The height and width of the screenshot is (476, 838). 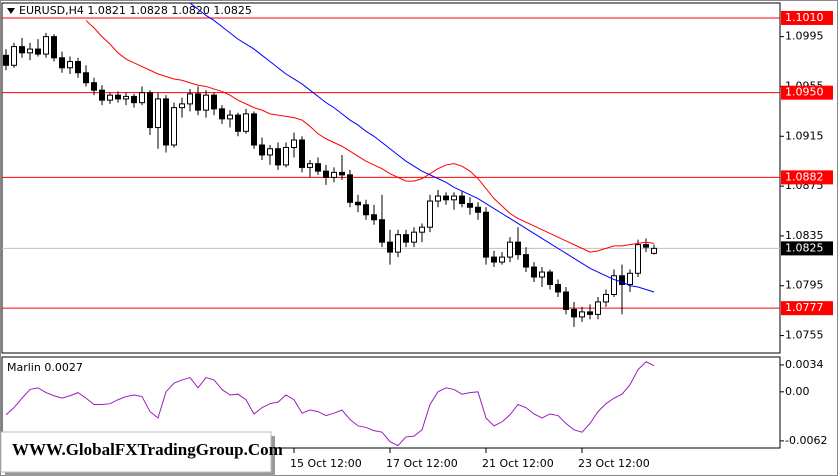 What do you see at coordinates (45, 367) in the screenshot?
I see `indicator-title: Marlin 0.0027` at bounding box center [45, 367].